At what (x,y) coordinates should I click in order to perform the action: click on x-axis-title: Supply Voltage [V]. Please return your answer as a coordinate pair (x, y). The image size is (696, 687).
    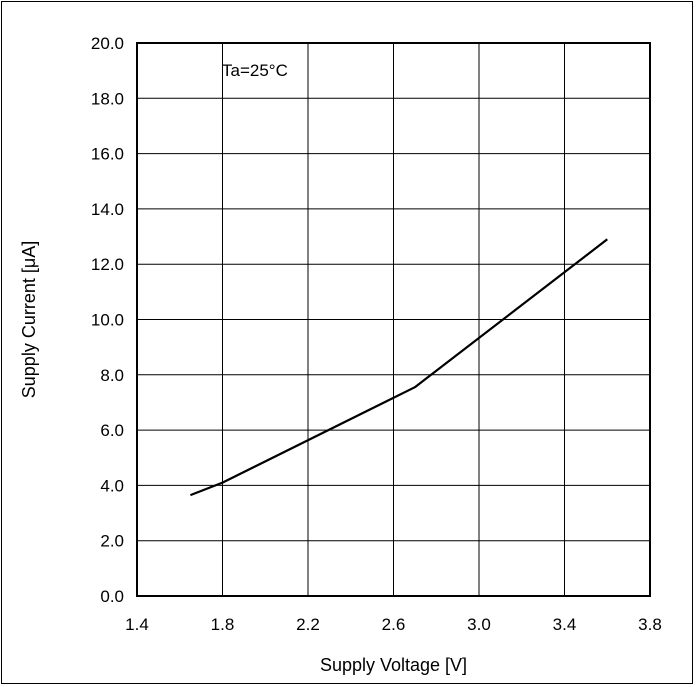
    Looking at the image, I should click on (393, 665).